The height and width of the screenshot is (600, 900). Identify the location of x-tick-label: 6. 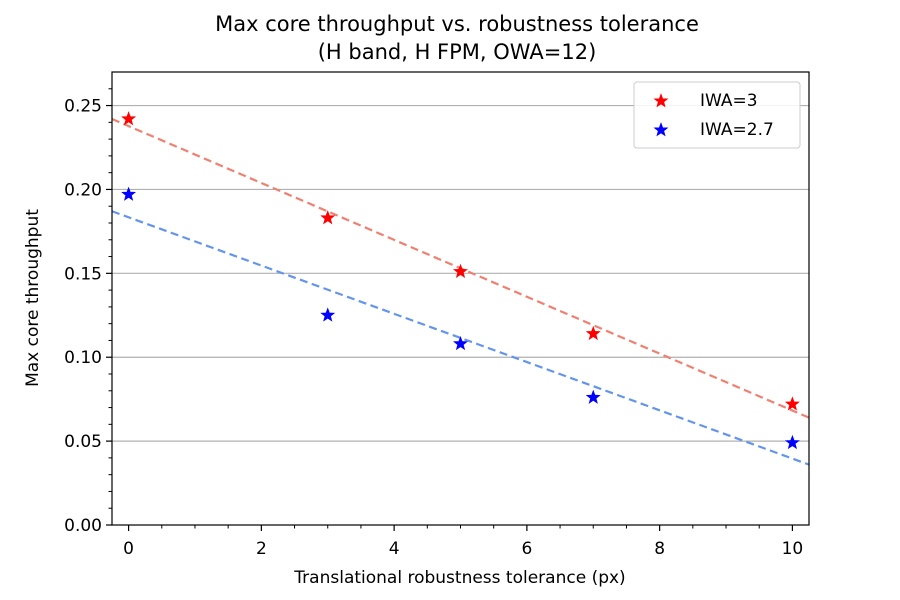
(526, 549).